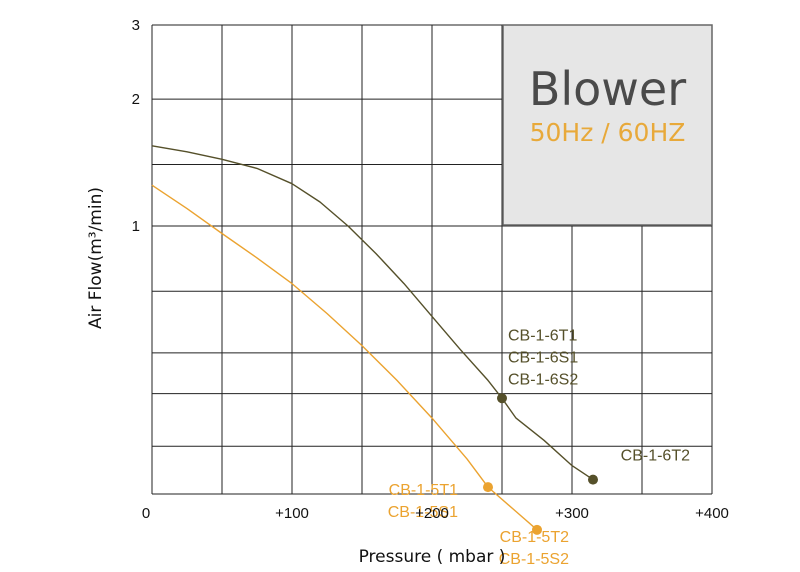  Describe the element at coordinates (608, 132) in the screenshot. I see `info-box-subtitle: 50Hz / 60HZ` at that location.